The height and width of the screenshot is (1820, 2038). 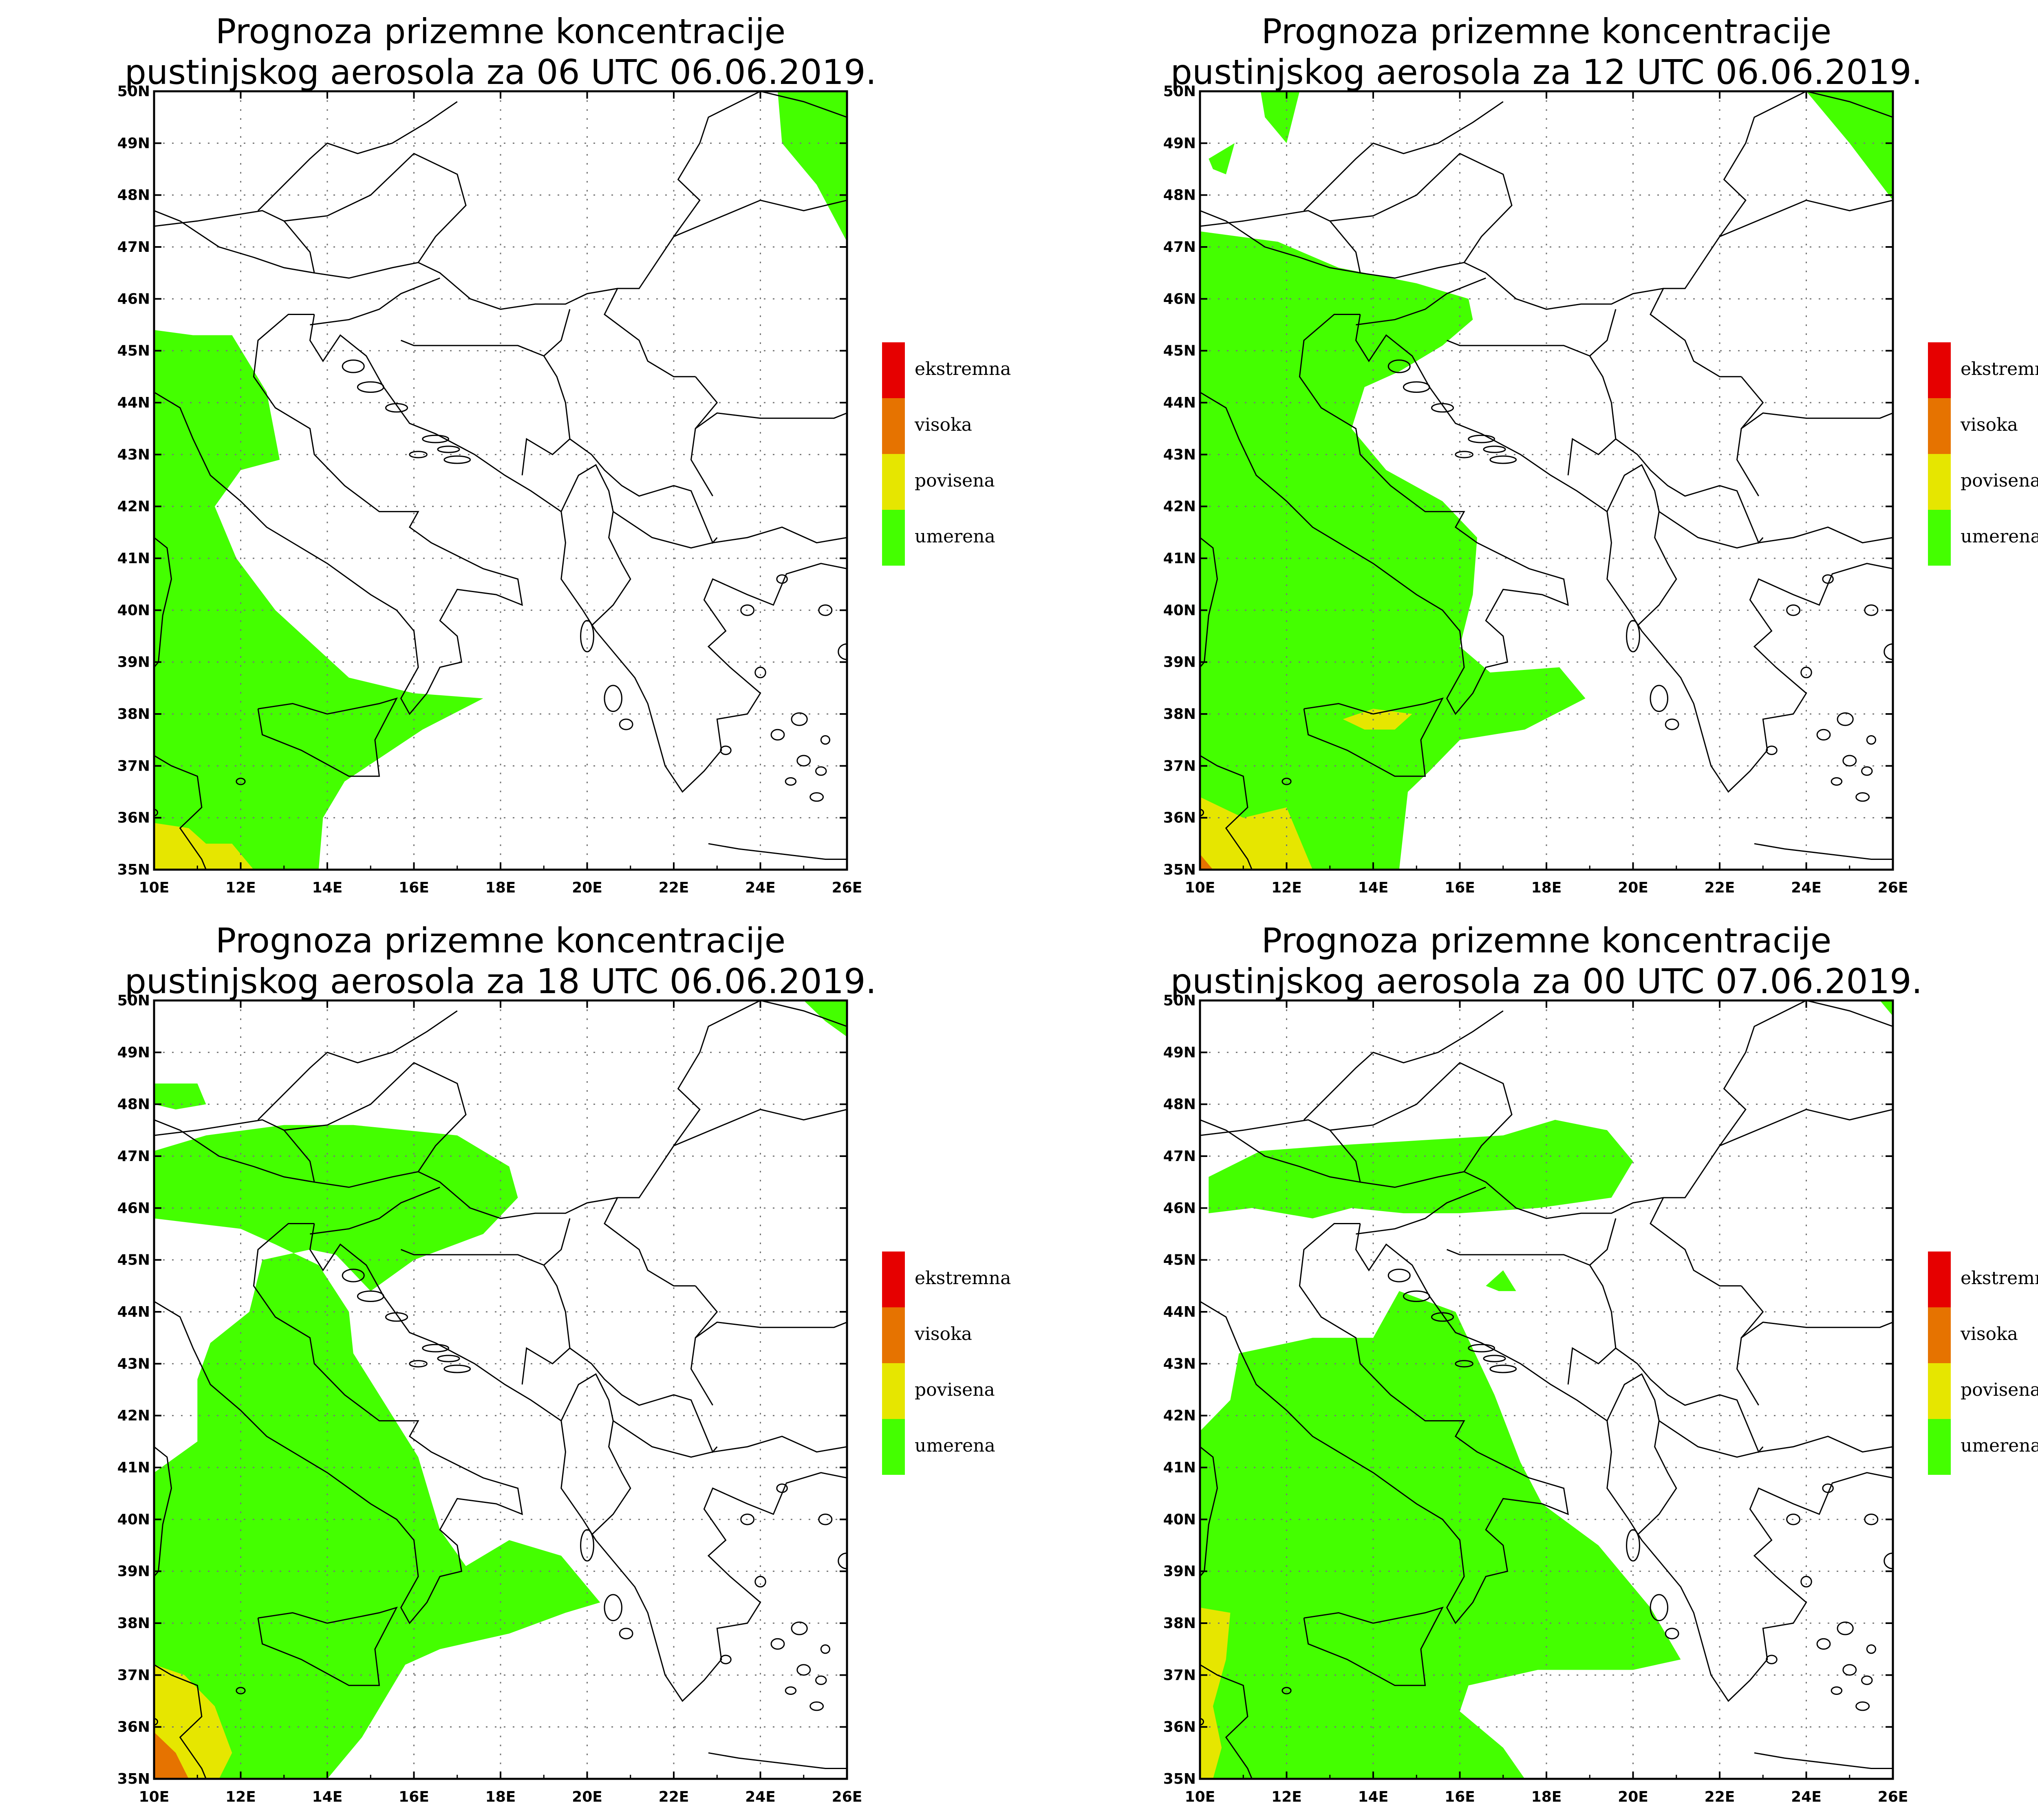 I want to click on lat-tick-label: 49N, so click(x=1180, y=144).